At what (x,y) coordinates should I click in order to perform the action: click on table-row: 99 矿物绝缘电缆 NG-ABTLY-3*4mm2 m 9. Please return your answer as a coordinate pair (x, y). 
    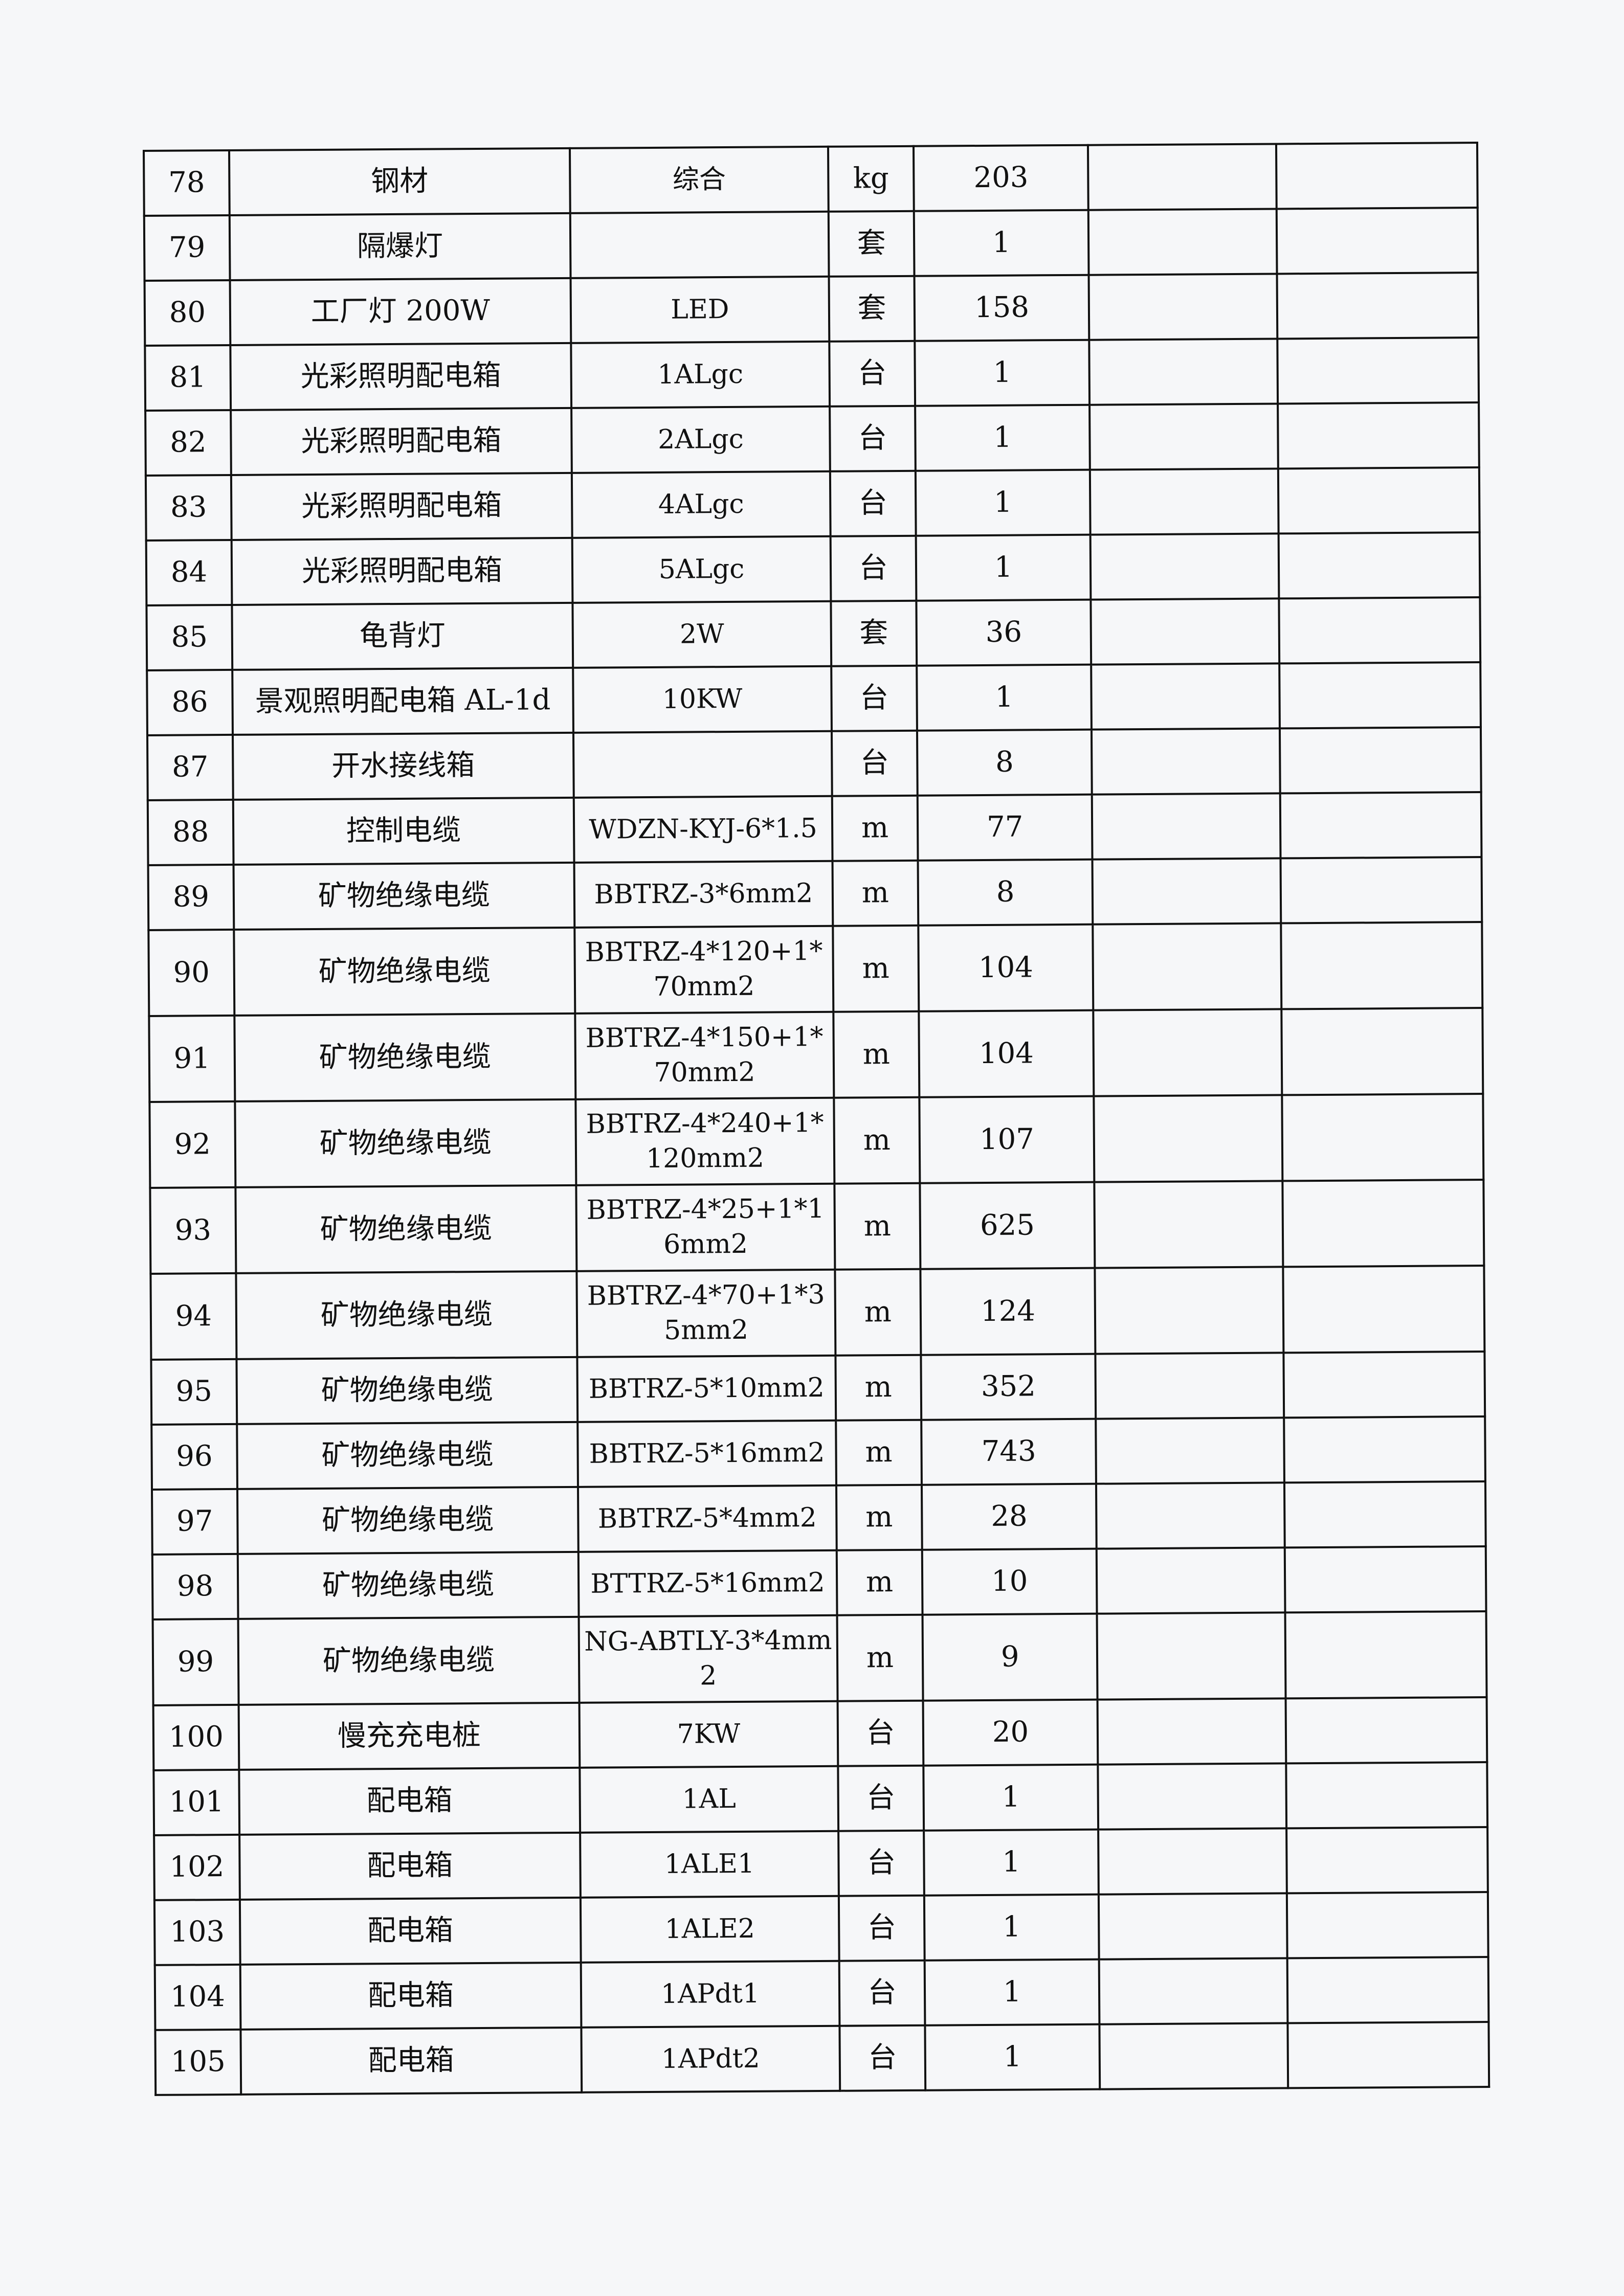
    Looking at the image, I should click on (819, 1658).